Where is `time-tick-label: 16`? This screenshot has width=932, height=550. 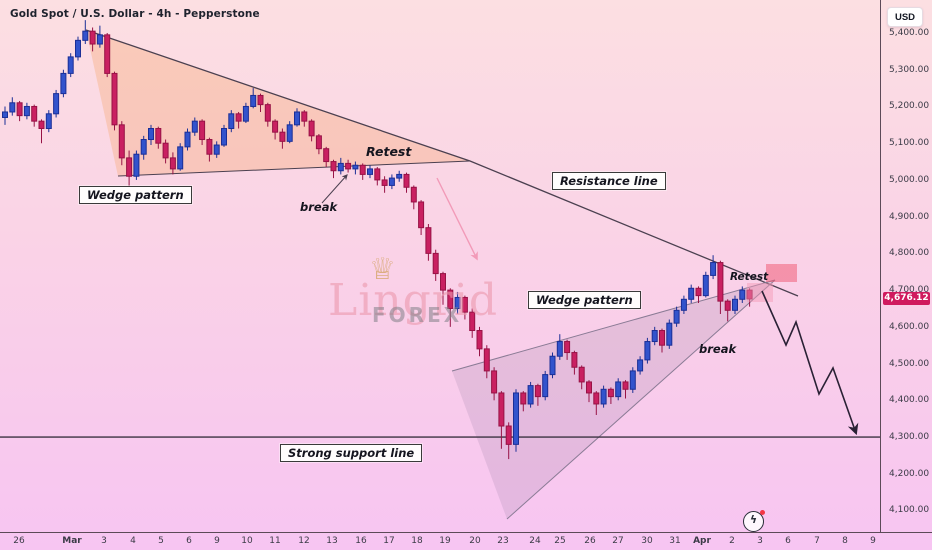 time-tick-label: 16 is located at coordinates (361, 541).